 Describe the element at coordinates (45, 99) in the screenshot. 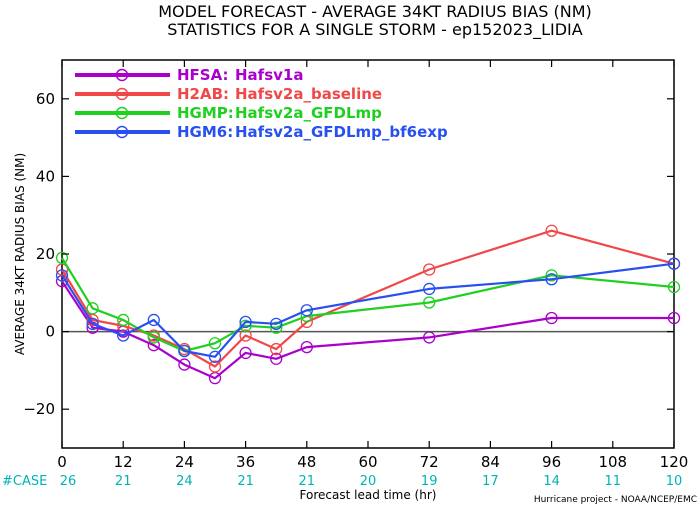

I see `y-tick-label: 60` at that location.